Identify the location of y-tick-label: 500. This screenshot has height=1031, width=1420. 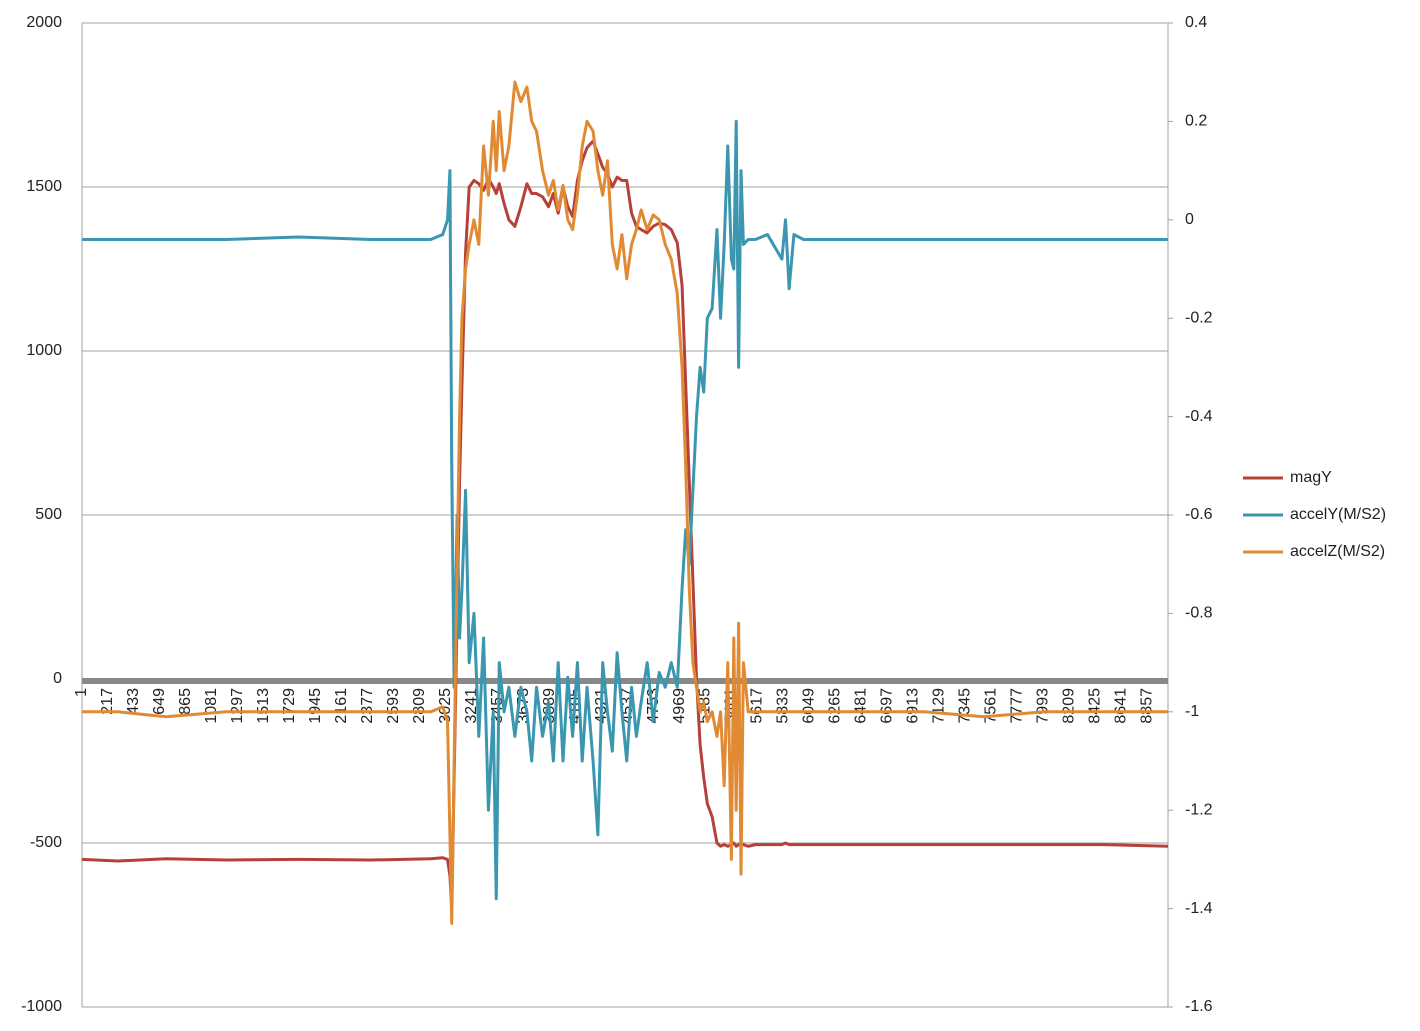
(48, 514).